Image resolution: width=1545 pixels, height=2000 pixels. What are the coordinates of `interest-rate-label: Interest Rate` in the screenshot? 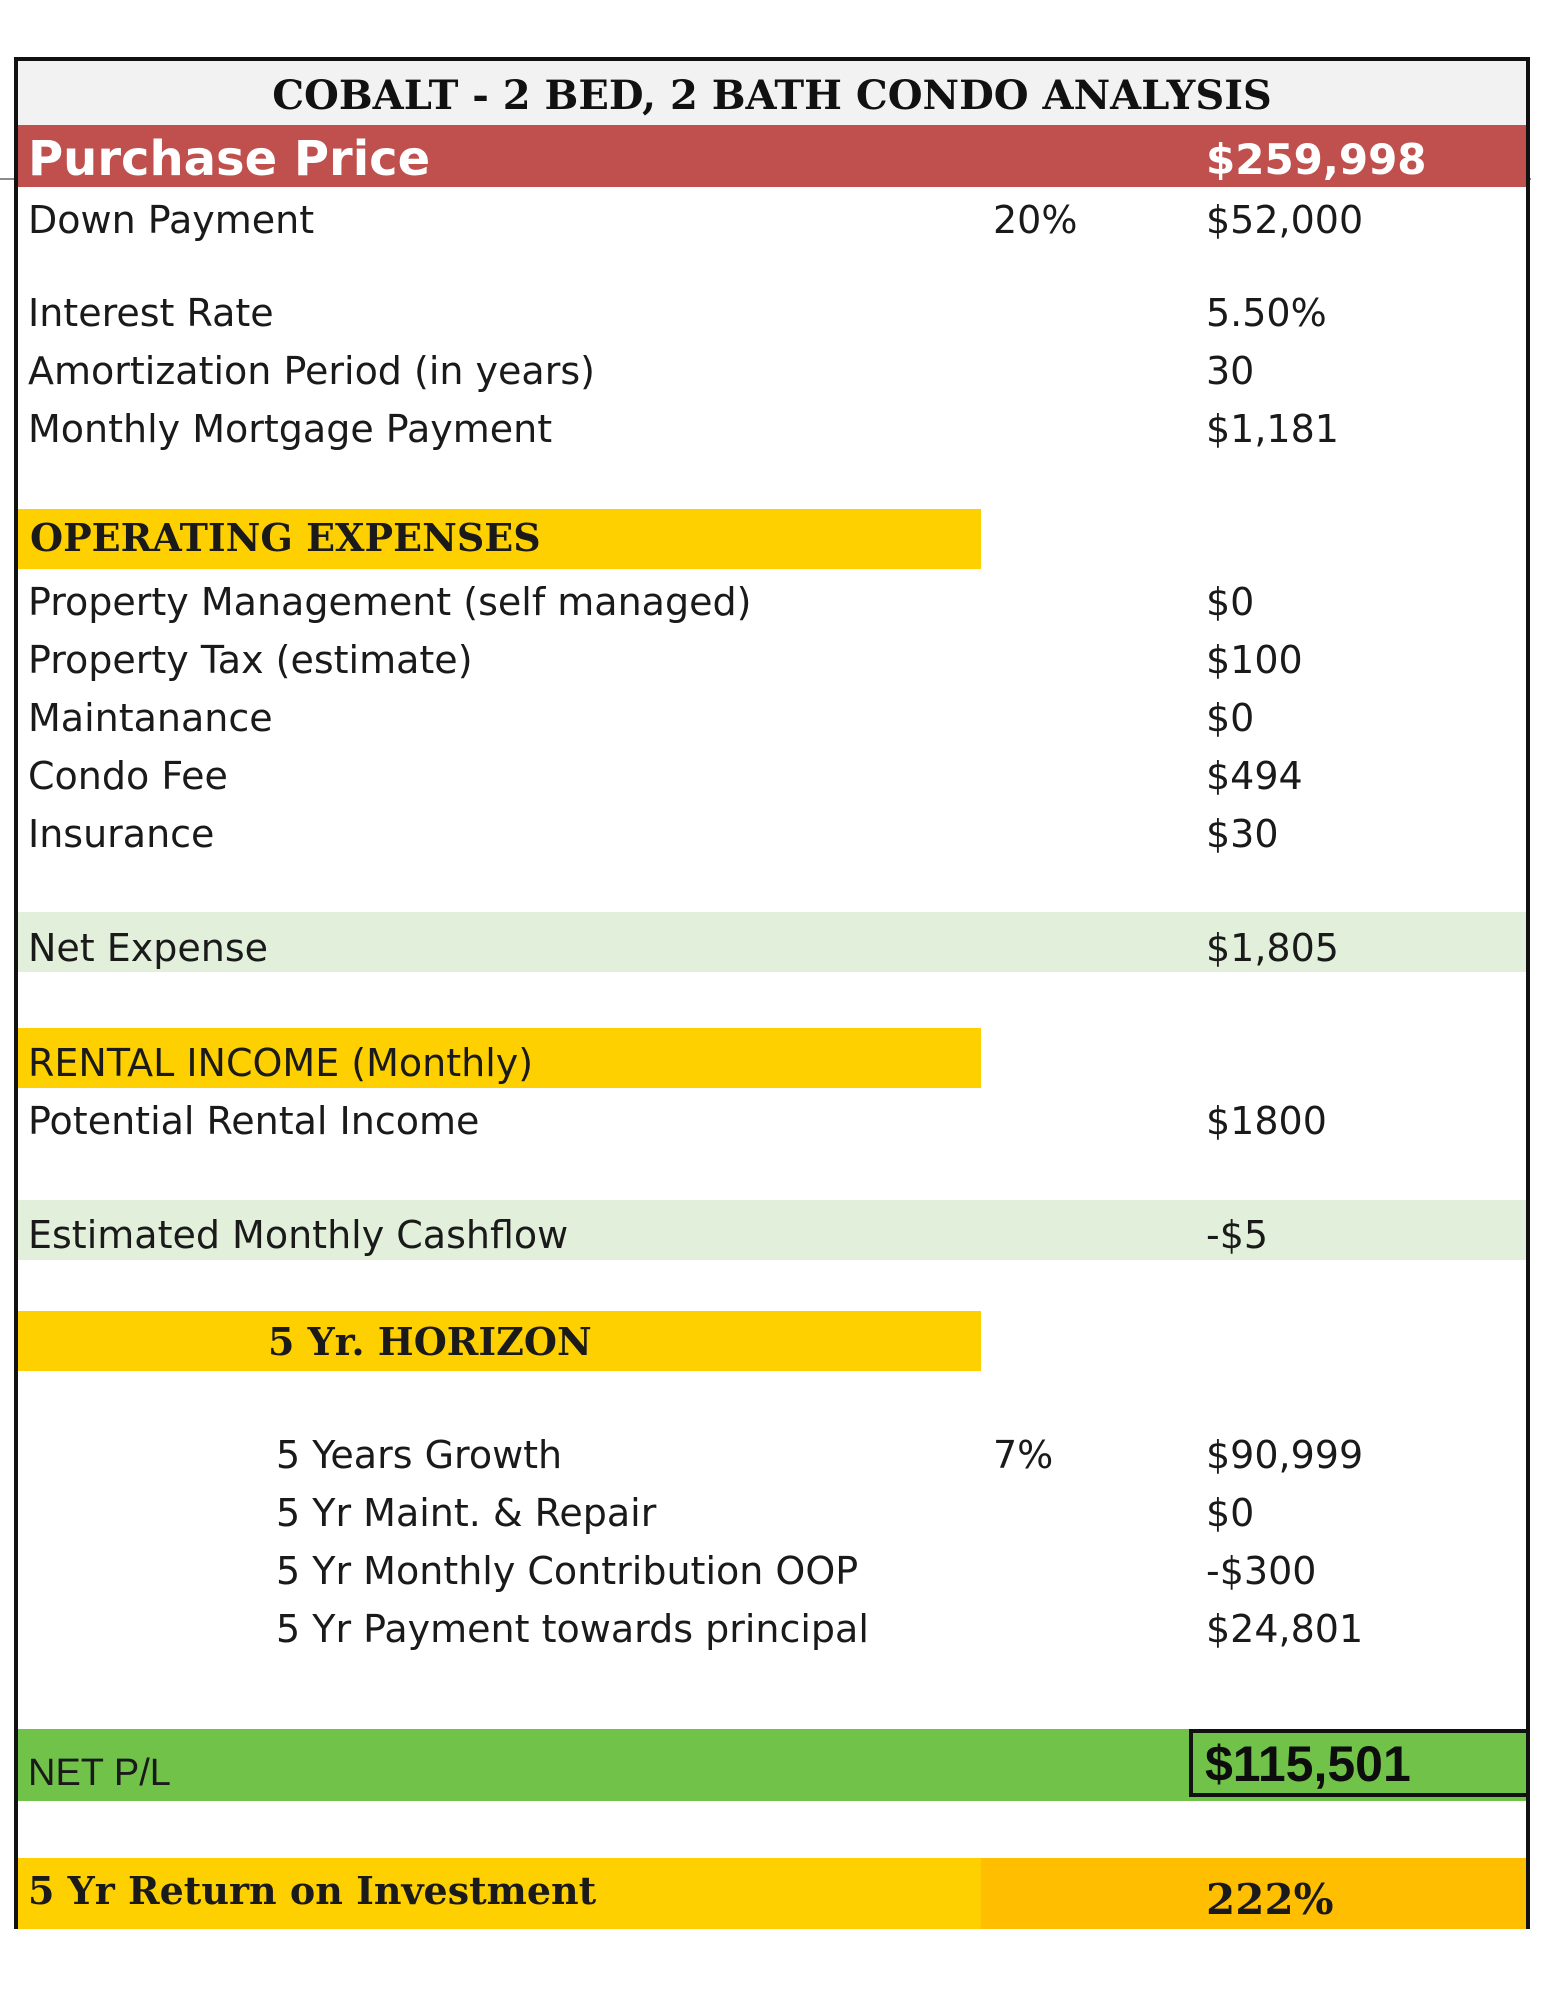 It's located at (151, 313).